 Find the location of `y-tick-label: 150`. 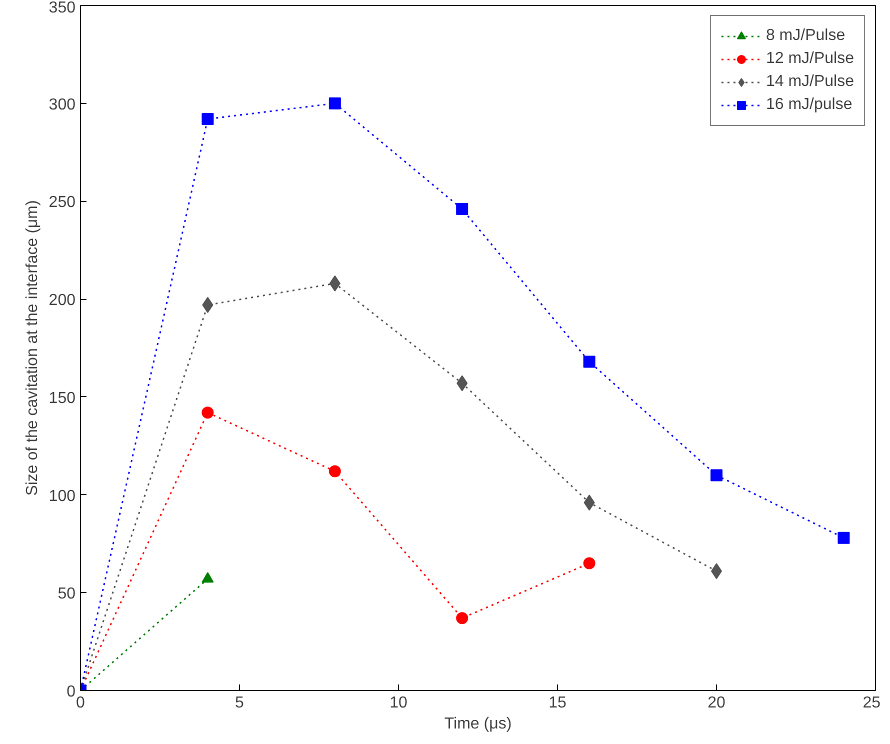

y-tick-label: 150 is located at coordinates (62, 398).